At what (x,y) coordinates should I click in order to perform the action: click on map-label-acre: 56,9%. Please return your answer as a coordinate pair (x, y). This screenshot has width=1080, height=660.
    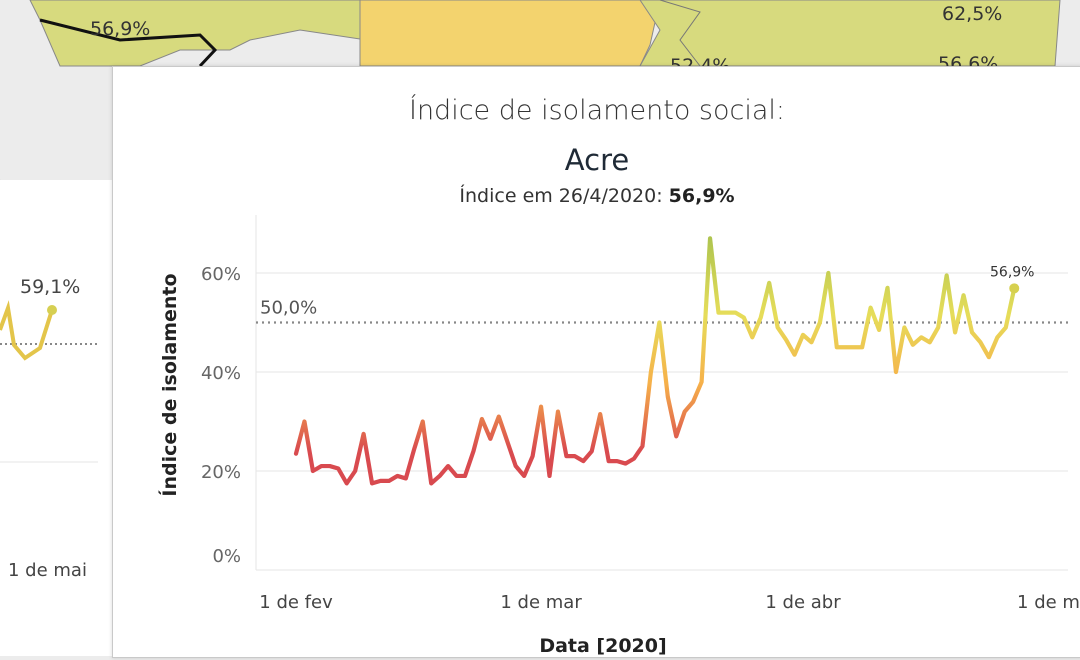
    Looking at the image, I should click on (120, 29).